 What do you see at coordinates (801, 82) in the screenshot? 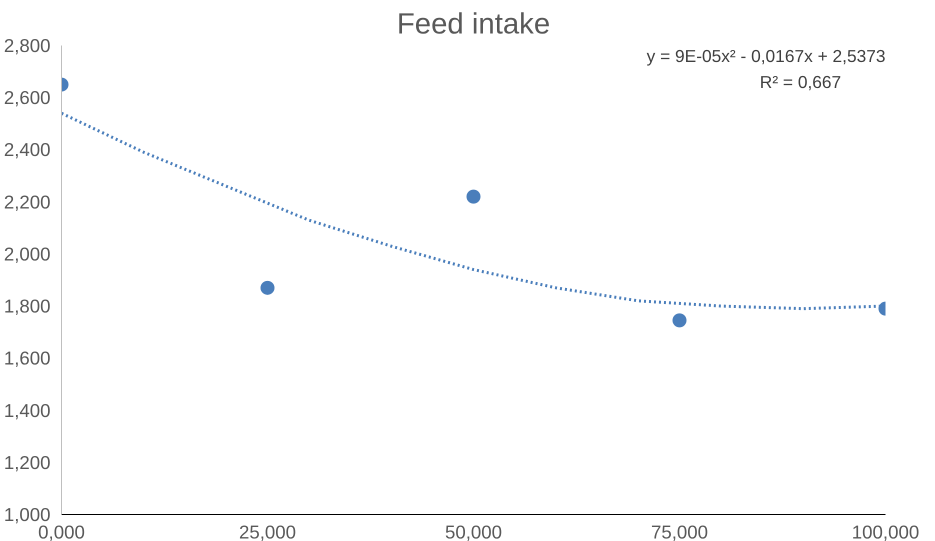
I see `annotation: R² = 0,667` at bounding box center [801, 82].